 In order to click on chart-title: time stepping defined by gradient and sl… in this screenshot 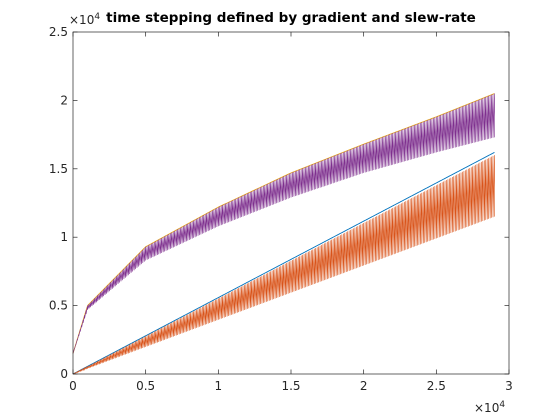, I will do `click(291, 18)`.